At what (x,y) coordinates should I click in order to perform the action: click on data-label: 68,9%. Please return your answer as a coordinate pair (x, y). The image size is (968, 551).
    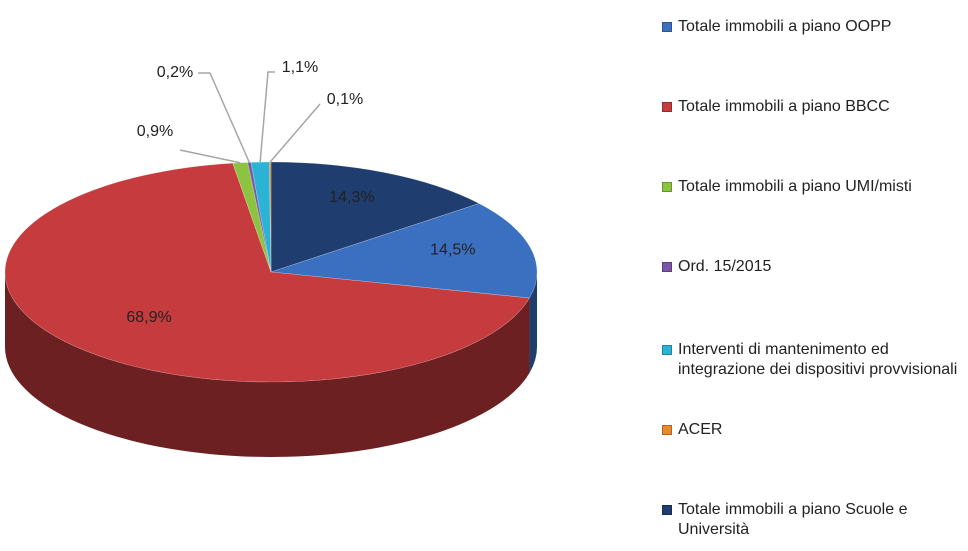
    Looking at the image, I should click on (148, 317).